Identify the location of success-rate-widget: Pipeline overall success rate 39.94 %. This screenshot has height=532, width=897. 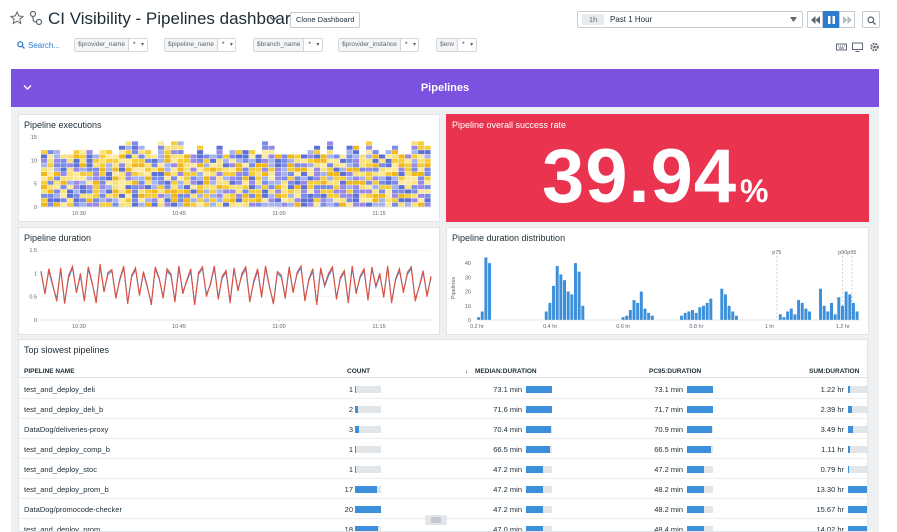
(657, 168).